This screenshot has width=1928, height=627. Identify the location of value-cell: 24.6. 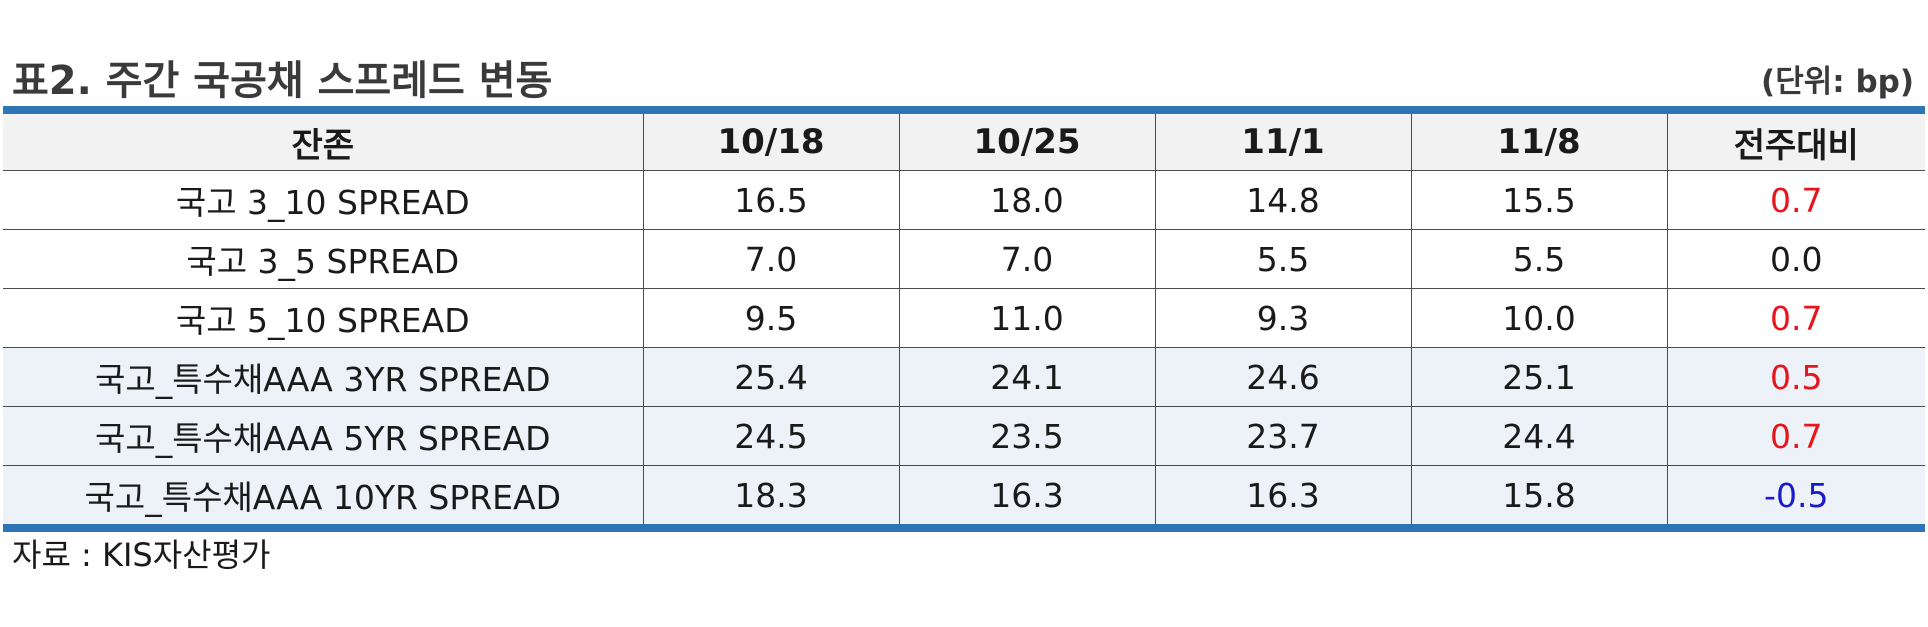
(1282, 377).